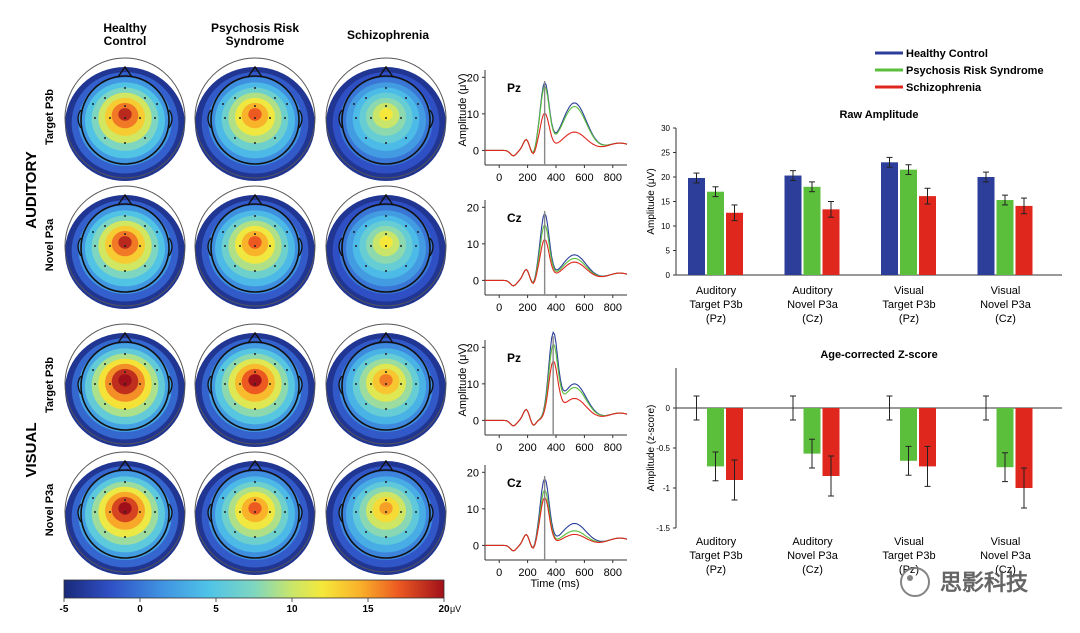  I want to click on modality-label-visual: VISUAL, so click(31, 449).